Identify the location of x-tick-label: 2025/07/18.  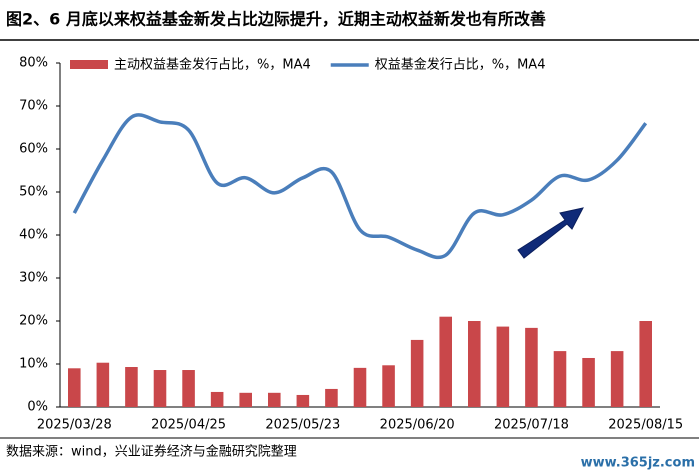
(531, 425).